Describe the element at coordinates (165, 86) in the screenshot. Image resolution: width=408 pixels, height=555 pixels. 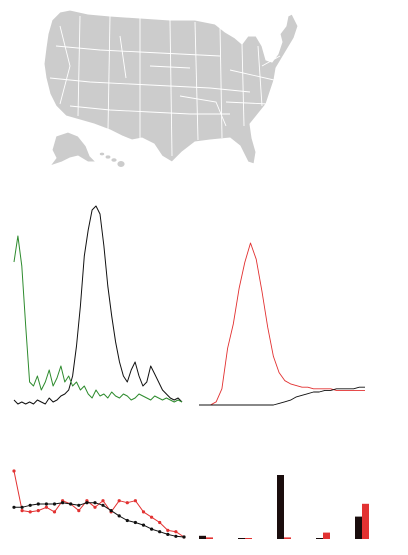
I see `state-borders` at that location.